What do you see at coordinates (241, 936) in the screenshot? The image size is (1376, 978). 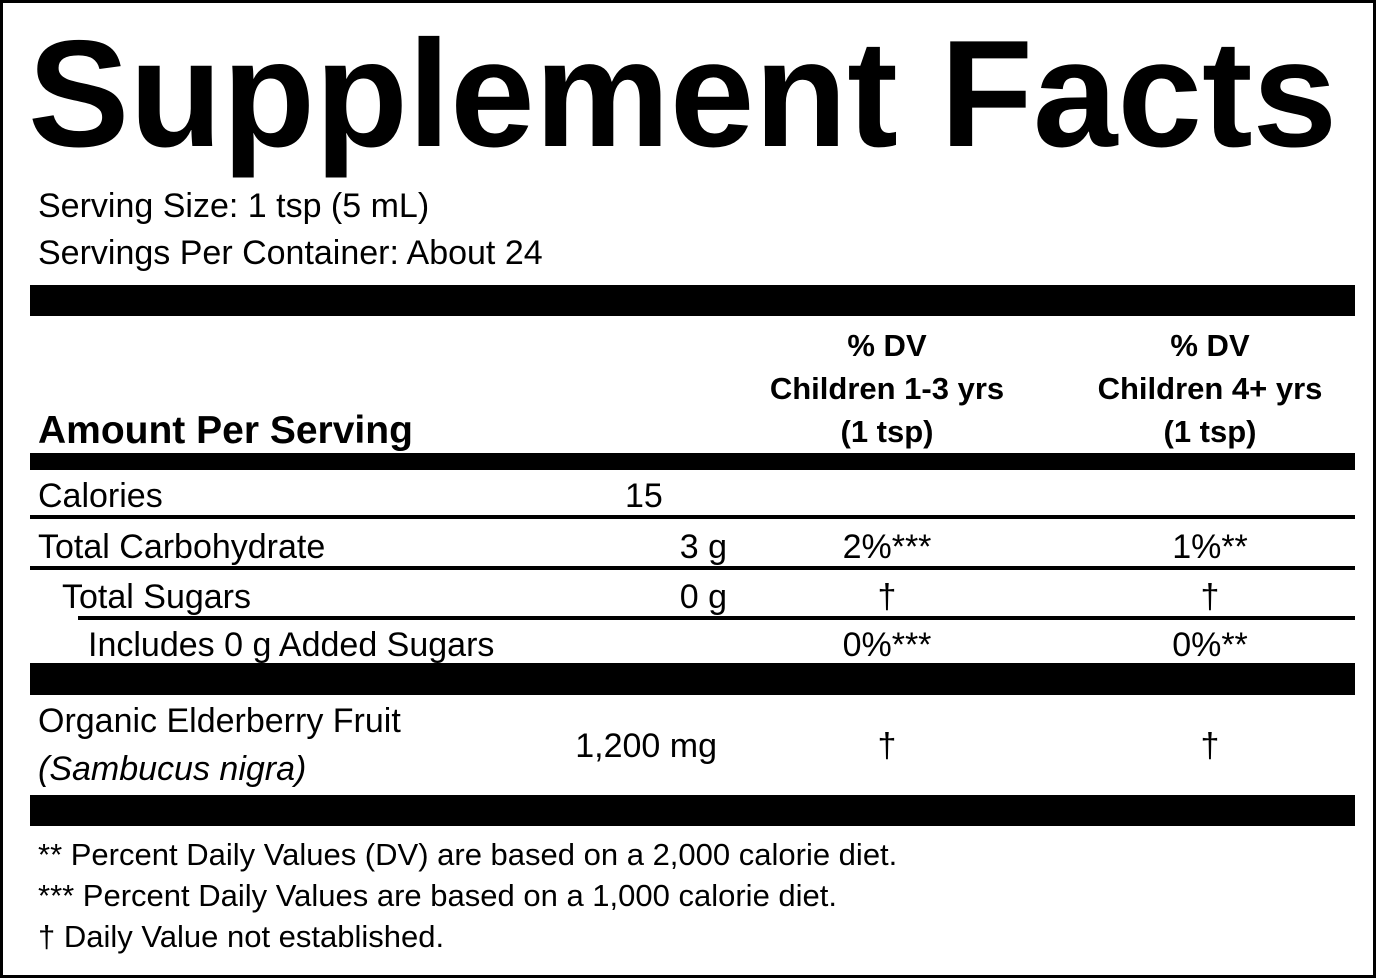 I see `footnote: † Daily Value not established.` at bounding box center [241, 936].